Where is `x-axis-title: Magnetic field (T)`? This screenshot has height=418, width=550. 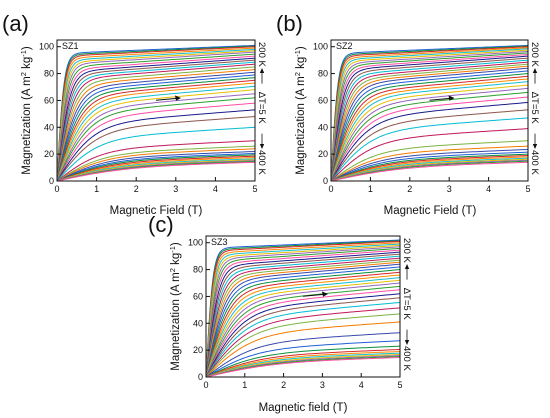
x-axis-title: Magnetic field (T) is located at coordinates (303, 408).